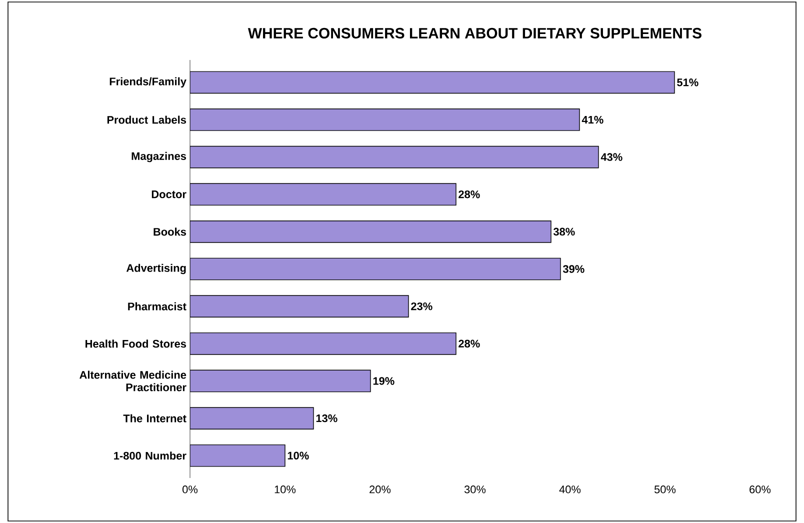  I want to click on data-label: 19%, so click(383, 381).